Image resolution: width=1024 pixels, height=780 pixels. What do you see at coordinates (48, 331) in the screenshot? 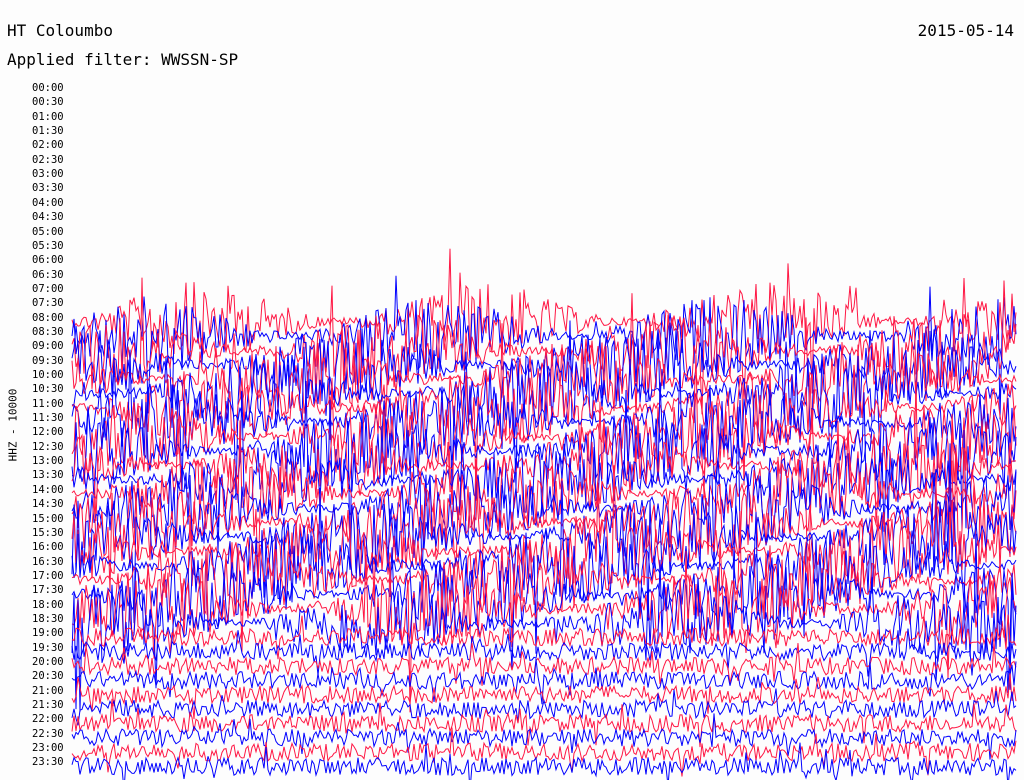
I see `time-tick-label: 08:30` at bounding box center [48, 331].